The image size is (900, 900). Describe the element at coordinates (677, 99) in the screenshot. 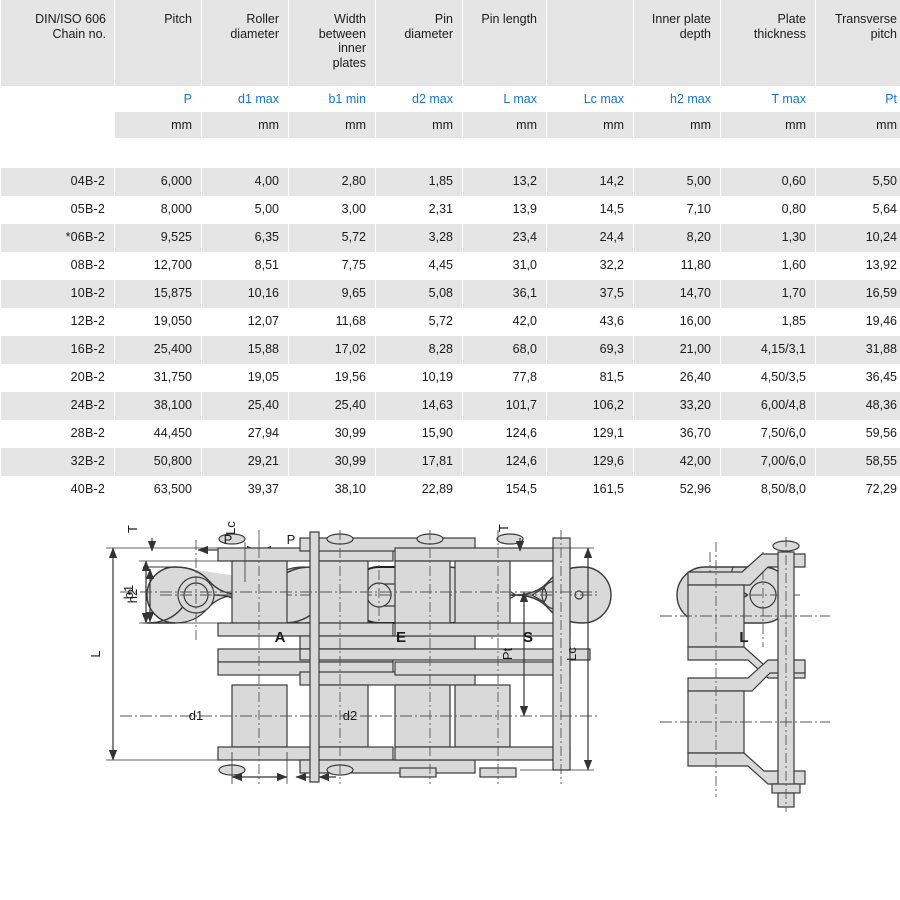

I see `symbol-h2-max: h2 max` at that location.